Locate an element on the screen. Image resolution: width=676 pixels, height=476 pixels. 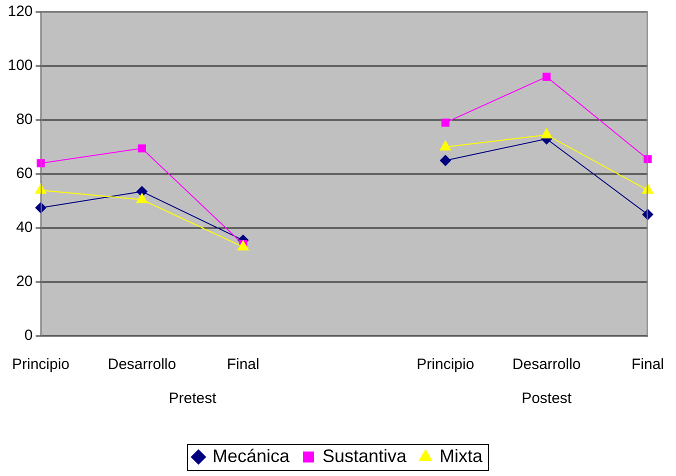
legend-label: Sustantiva is located at coordinates (365, 456).